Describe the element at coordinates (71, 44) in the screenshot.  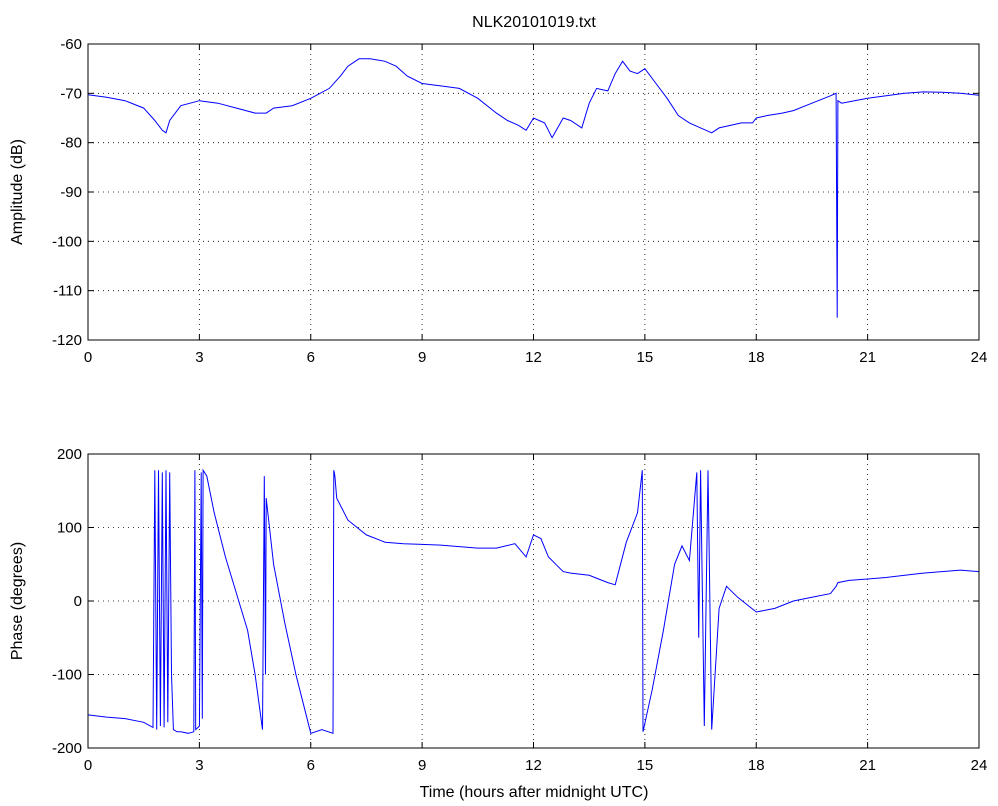
I see `amplitude-y-tick-label: -60` at that location.